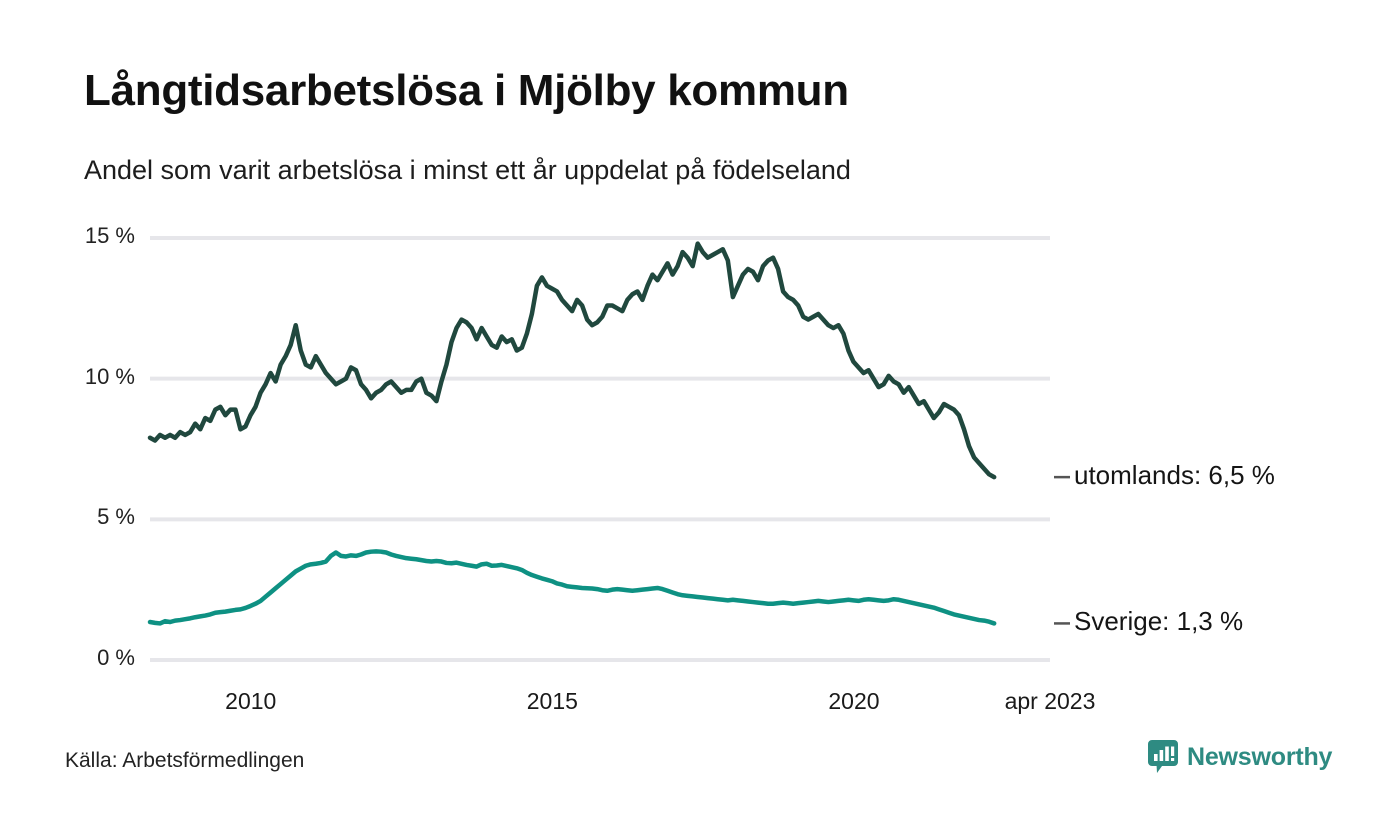 The width and height of the screenshot is (1400, 840). What do you see at coordinates (1159, 621) in the screenshot?
I see `series-label-sverige: Sverige: 1,3 %` at bounding box center [1159, 621].